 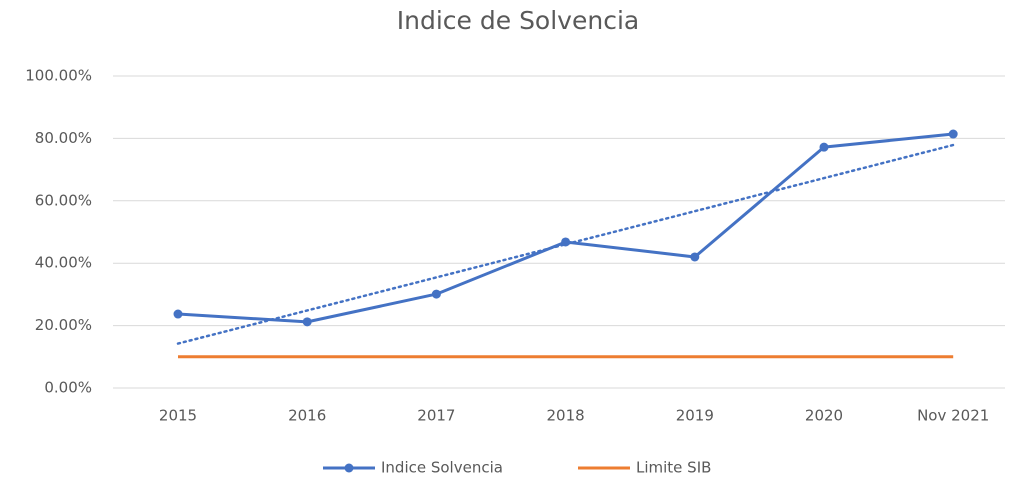 What do you see at coordinates (63, 138) in the screenshot?
I see `y-tick-label: 80.00%` at bounding box center [63, 138].